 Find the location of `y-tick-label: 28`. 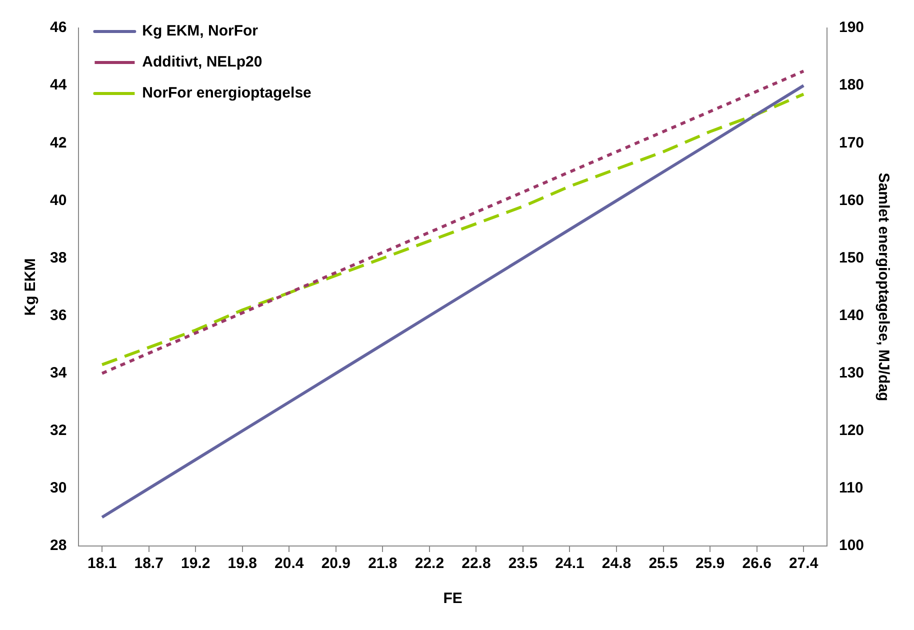

y-tick-label: 28 is located at coordinates (58, 545).